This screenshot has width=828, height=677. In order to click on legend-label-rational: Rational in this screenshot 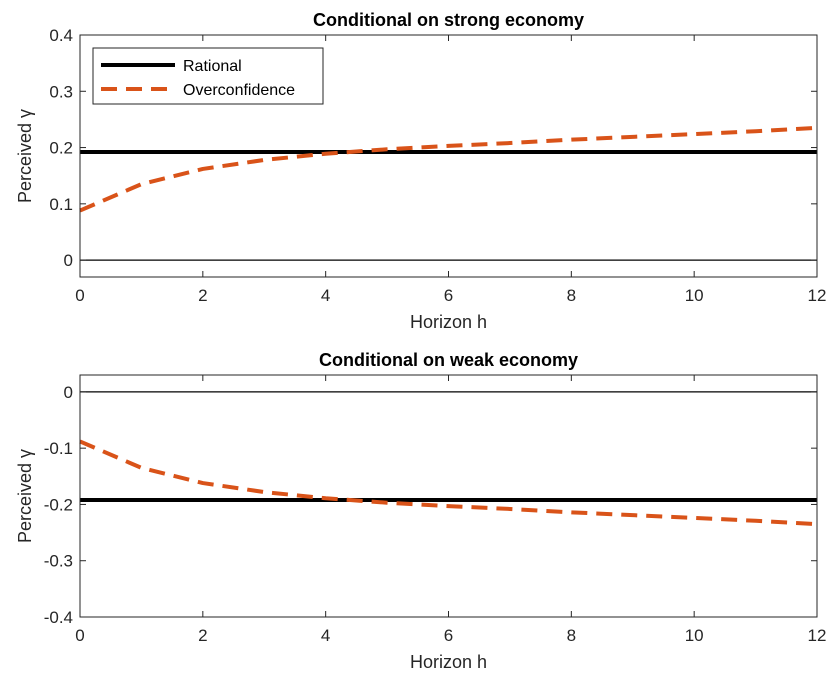, I will do `click(212, 66)`.